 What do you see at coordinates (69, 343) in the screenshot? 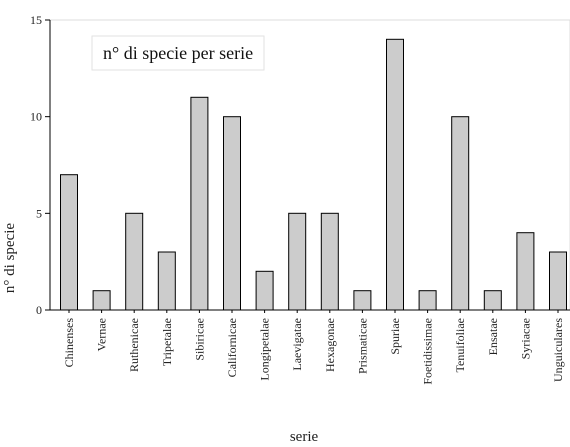
I see `x-tick-label: Chinenses` at bounding box center [69, 343].